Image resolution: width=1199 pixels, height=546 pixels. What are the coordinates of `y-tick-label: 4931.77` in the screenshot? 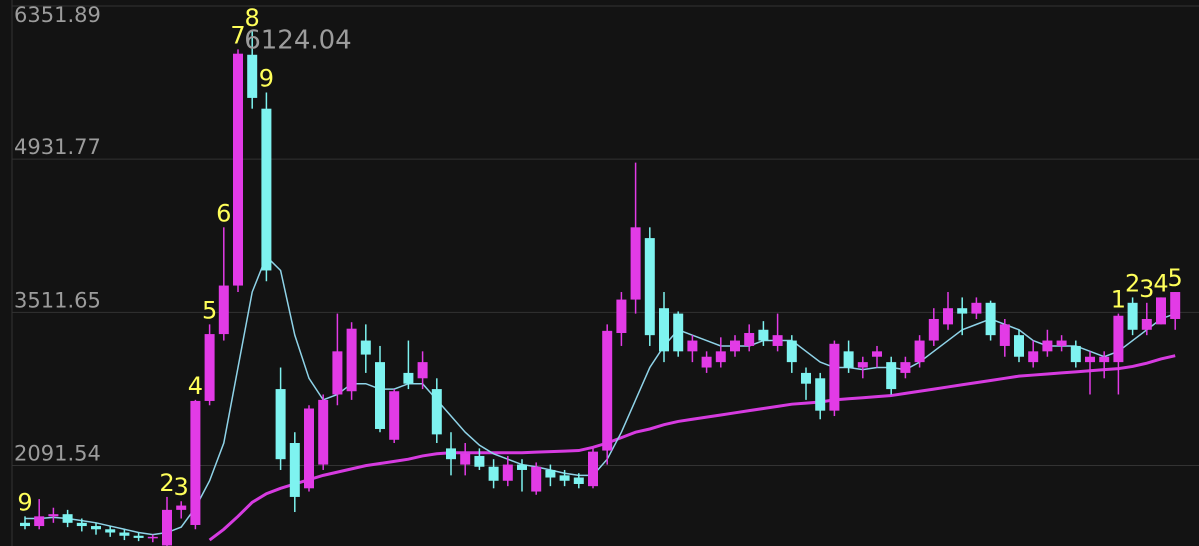 It's located at (57, 147).